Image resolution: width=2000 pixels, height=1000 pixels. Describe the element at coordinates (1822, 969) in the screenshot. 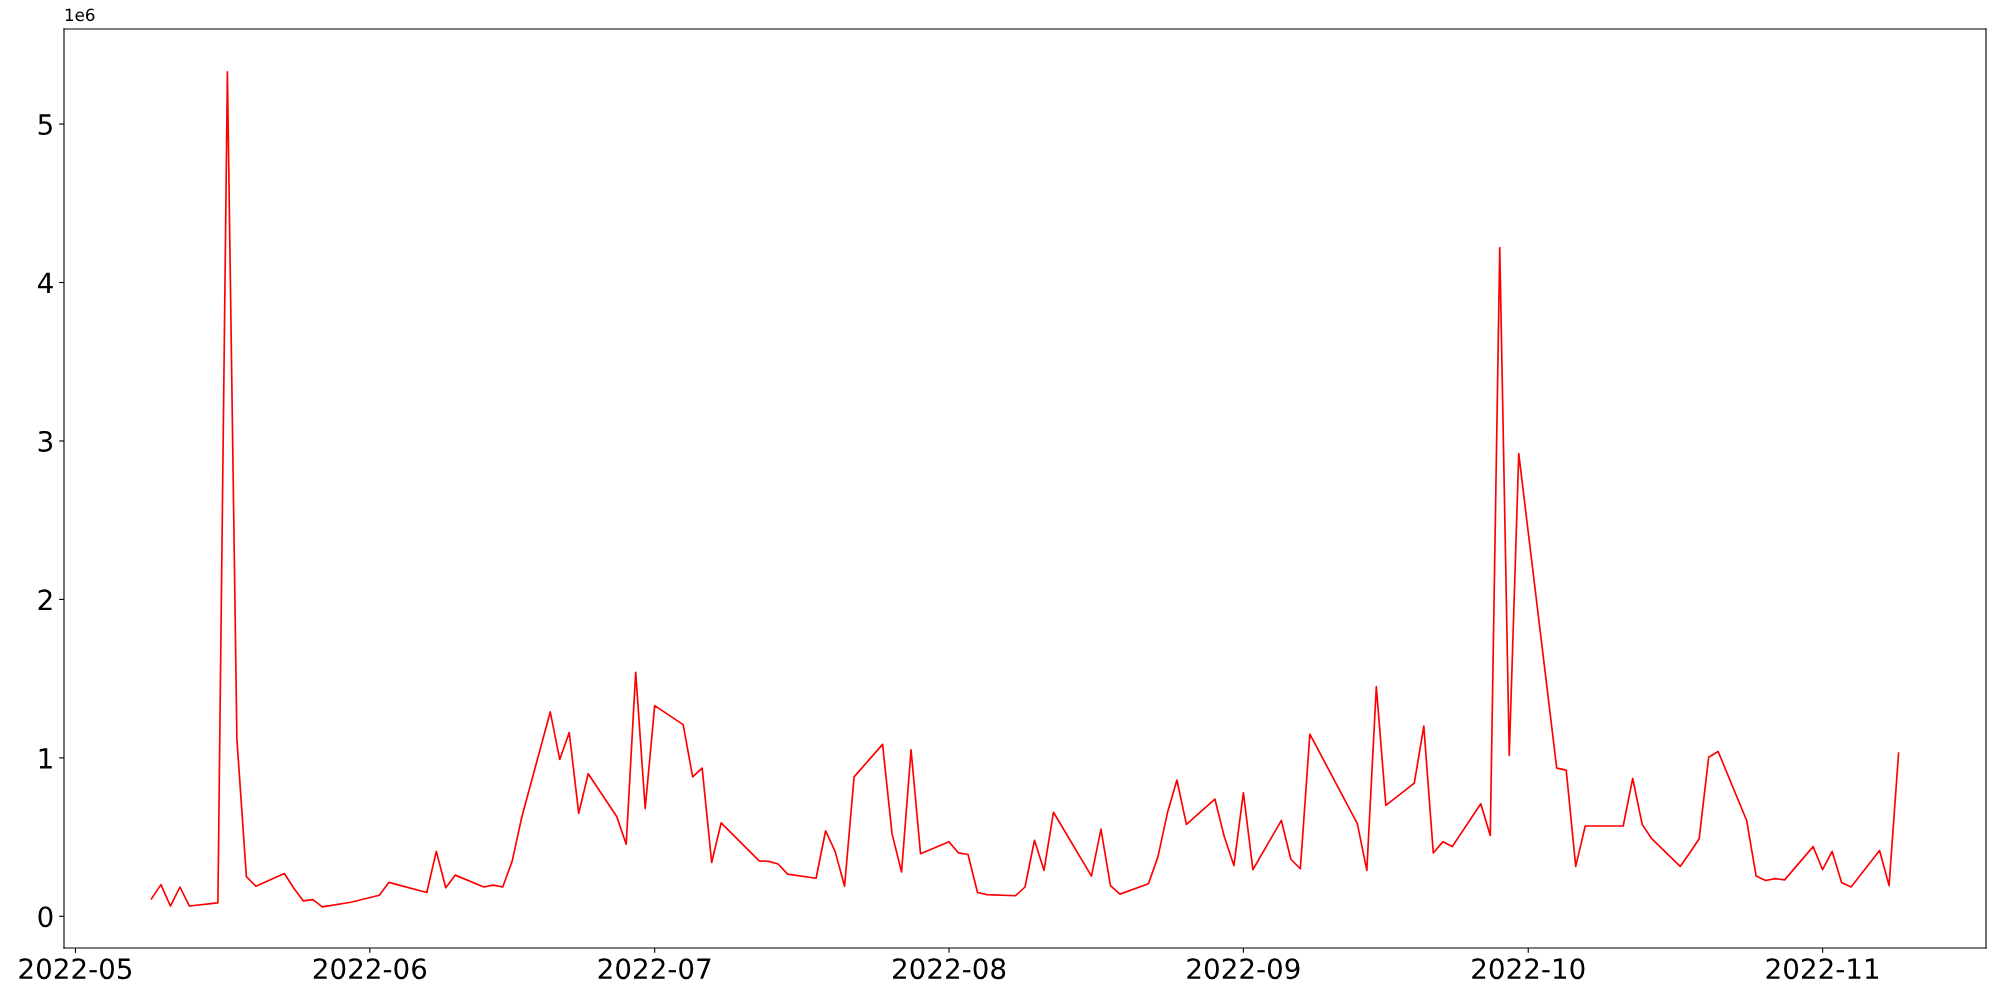

I see `x-tick-label: 2022-11` at that location.